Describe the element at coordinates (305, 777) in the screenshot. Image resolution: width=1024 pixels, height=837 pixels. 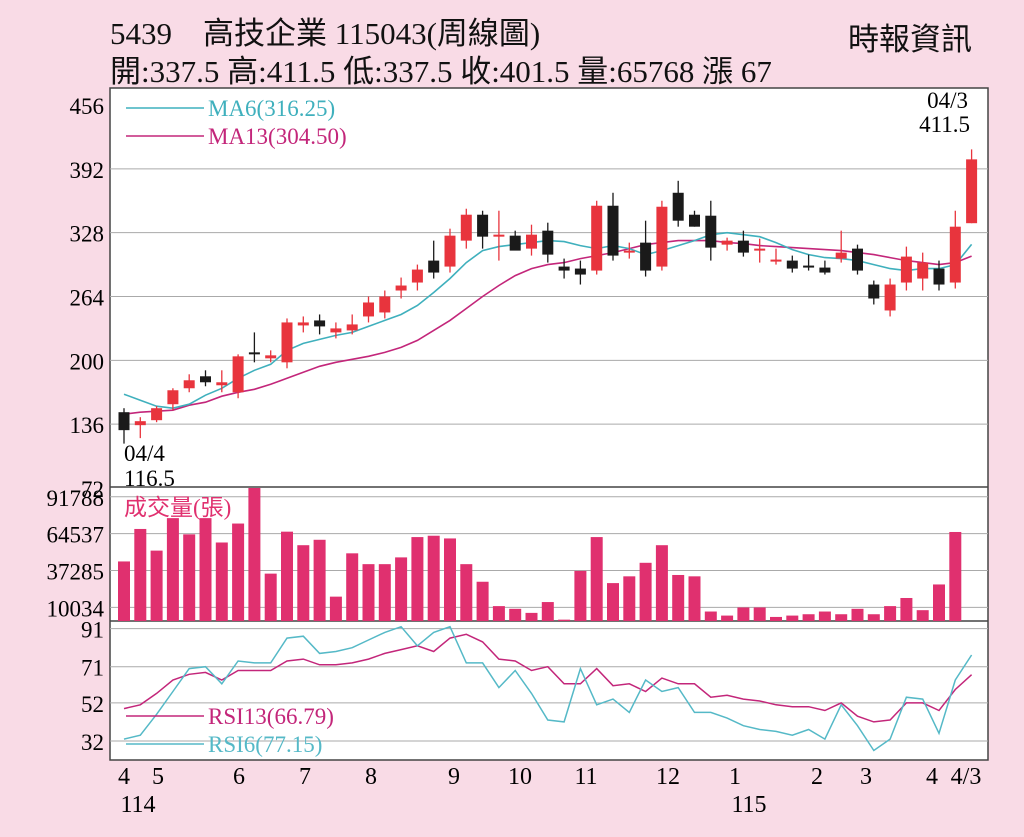
I see `x-tick-label: 7` at that location.